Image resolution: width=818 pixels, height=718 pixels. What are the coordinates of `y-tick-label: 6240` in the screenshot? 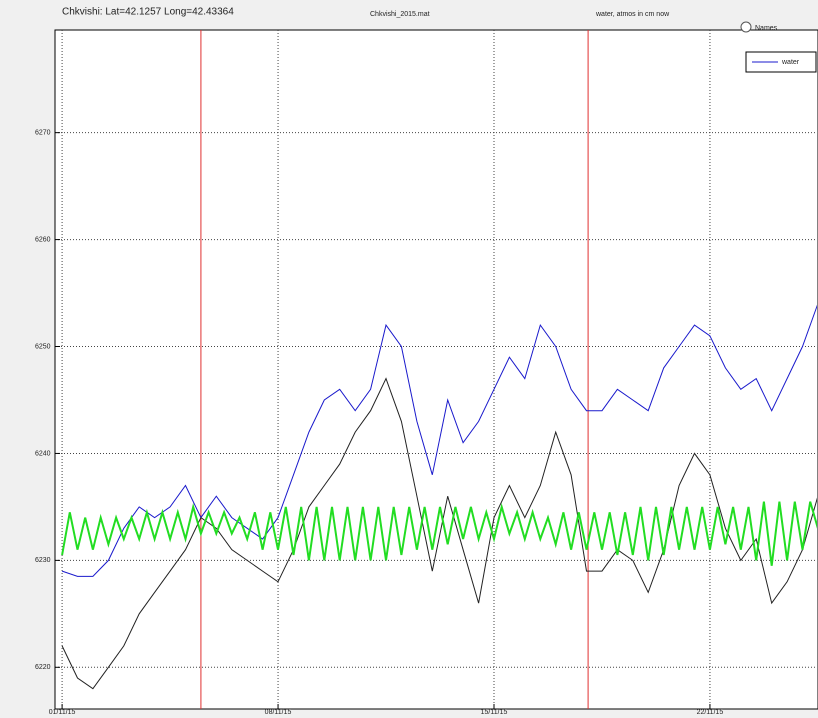 It's located at (43, 453).